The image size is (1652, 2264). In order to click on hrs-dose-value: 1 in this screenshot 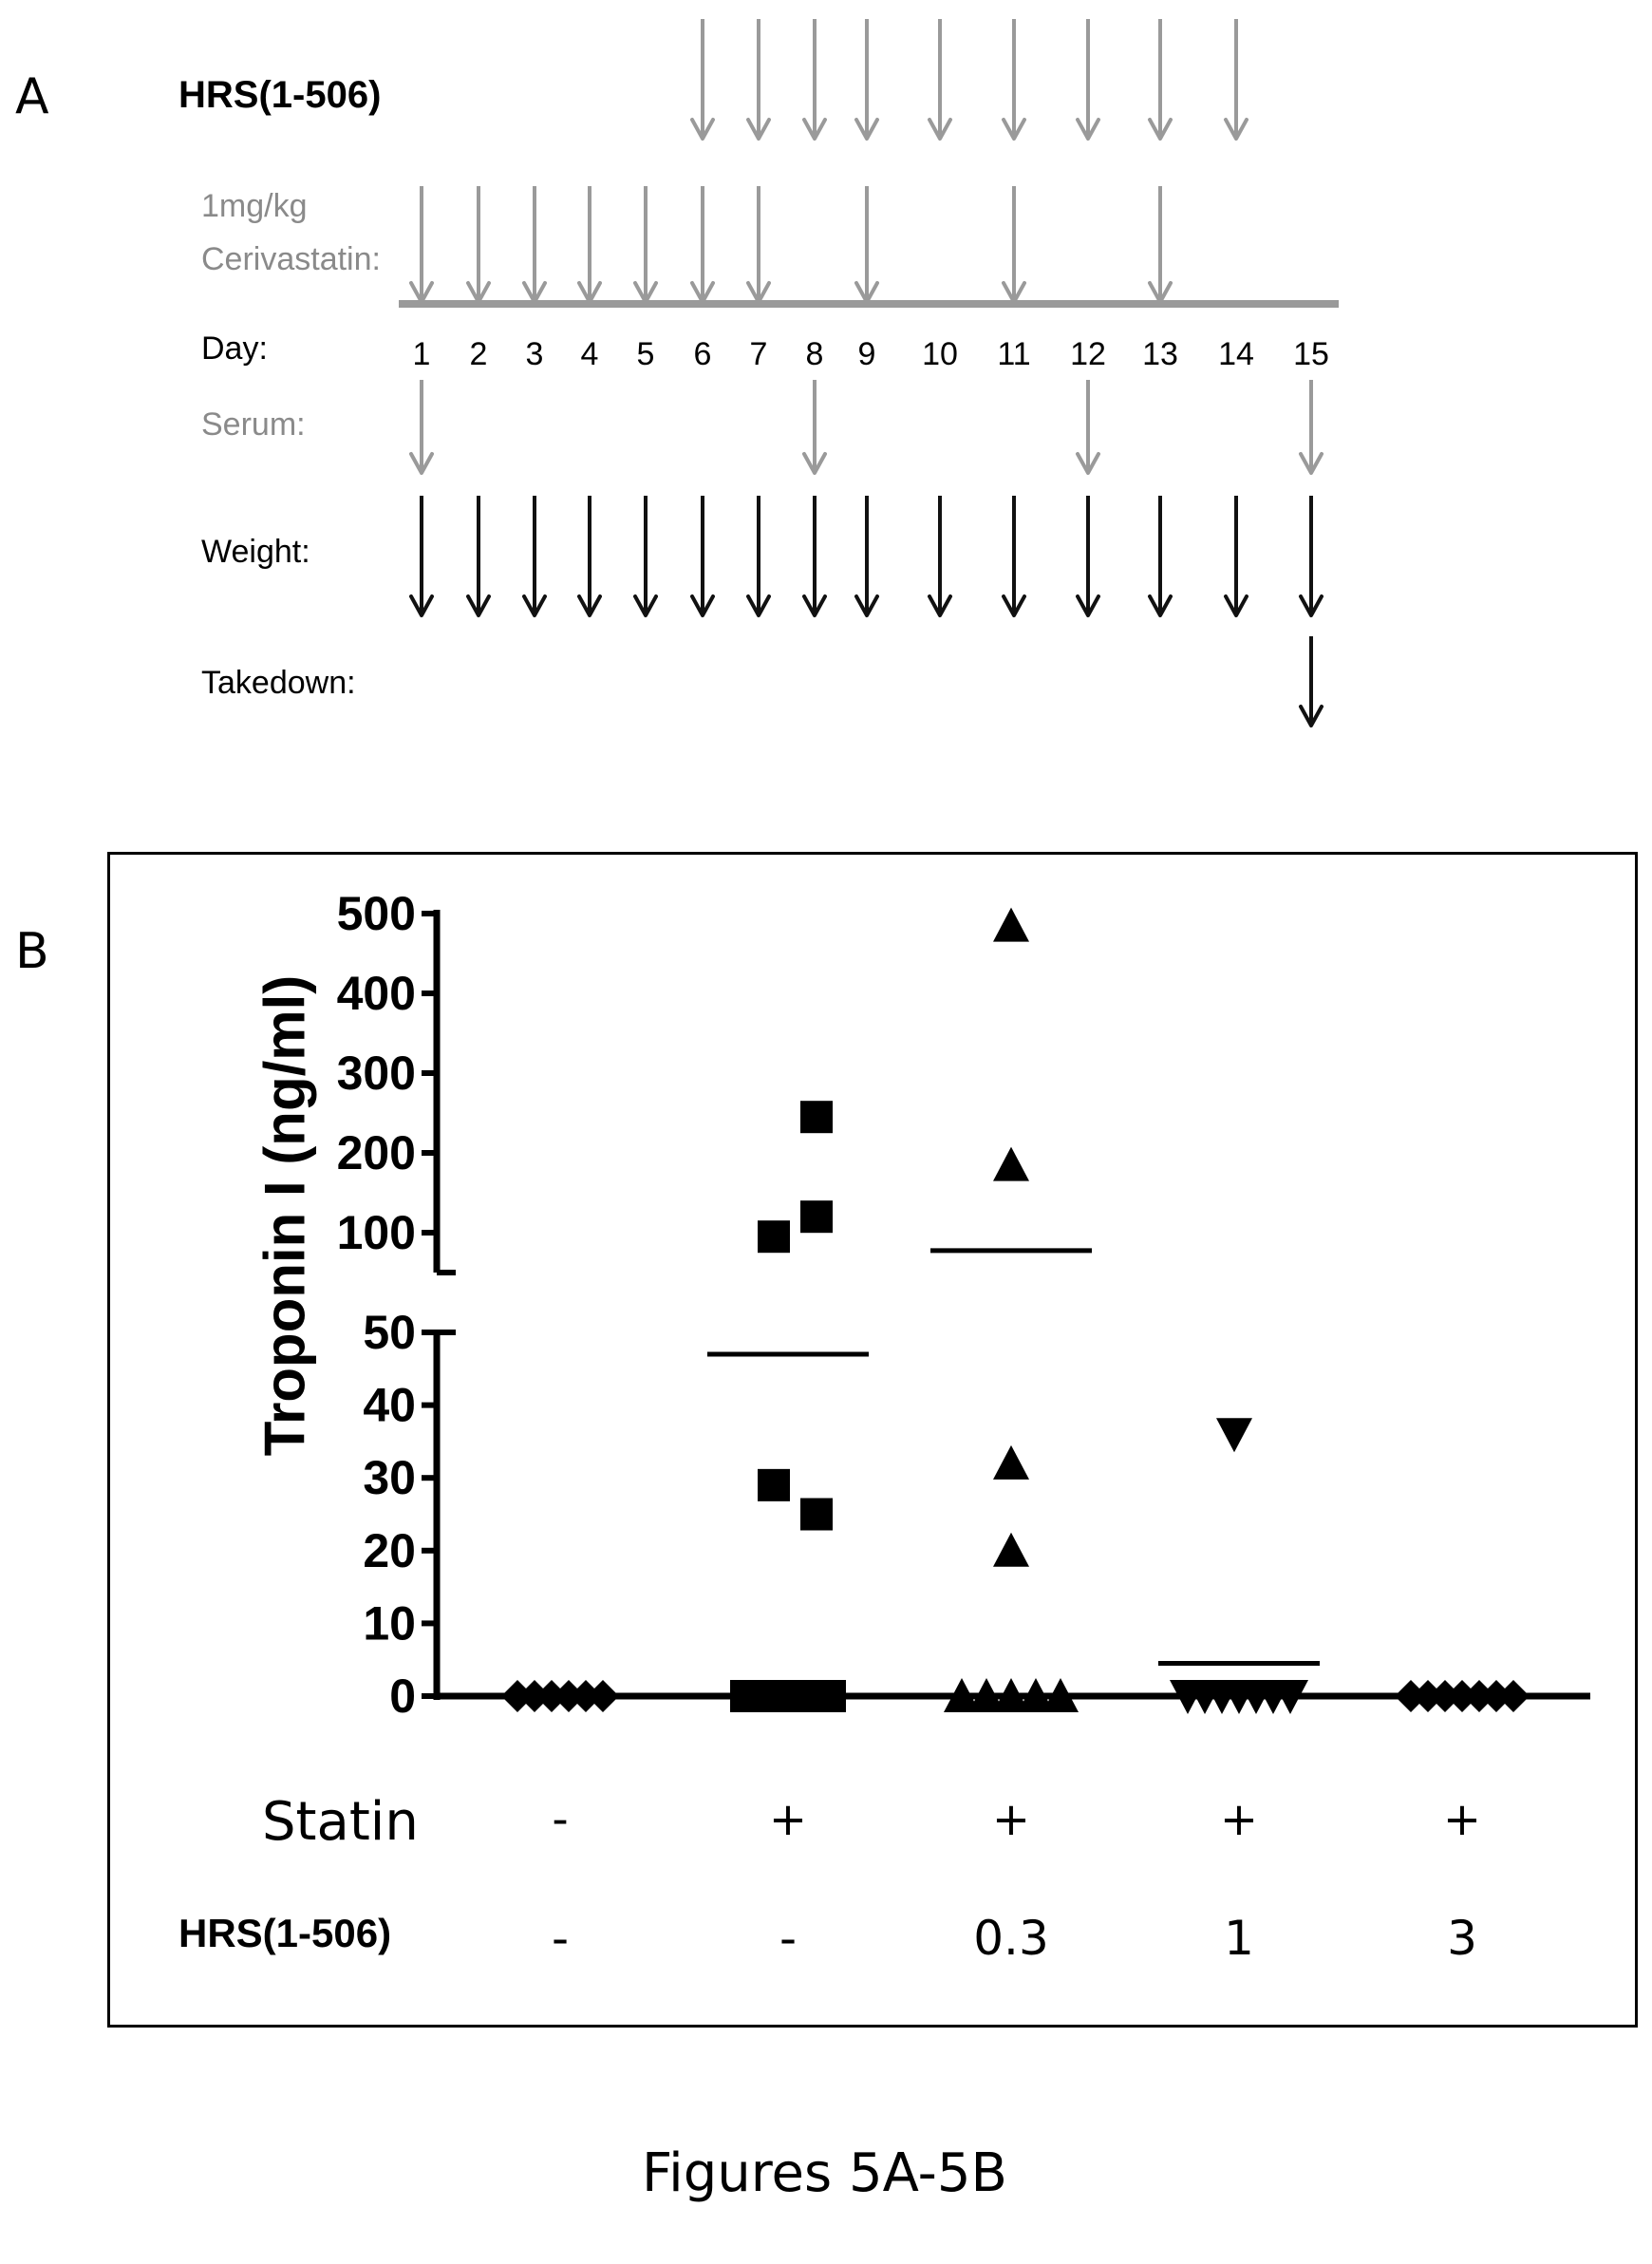, I will do `click(1239, 1938)`.